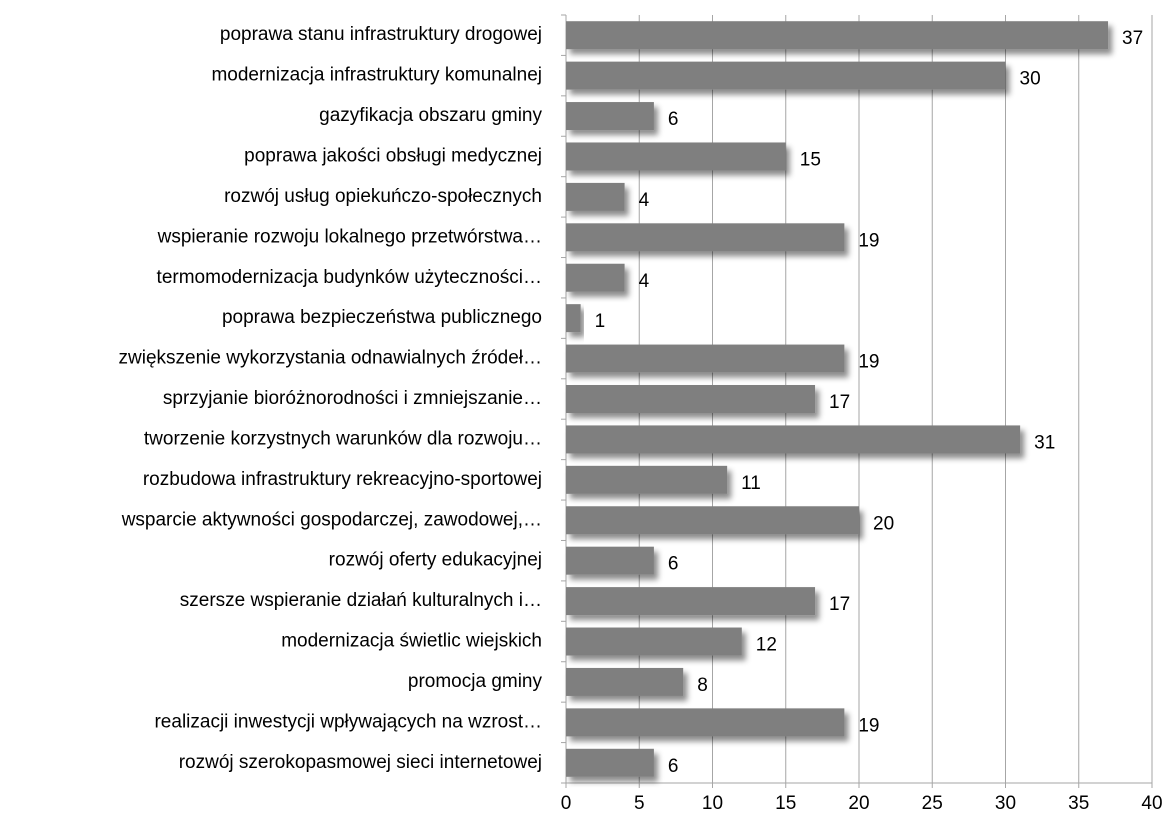  Describe the element at coordinates (383, 196) in the screenshot. I see `y-tick-label: rozwój usług opiekuńczo-społecznych` at that location.